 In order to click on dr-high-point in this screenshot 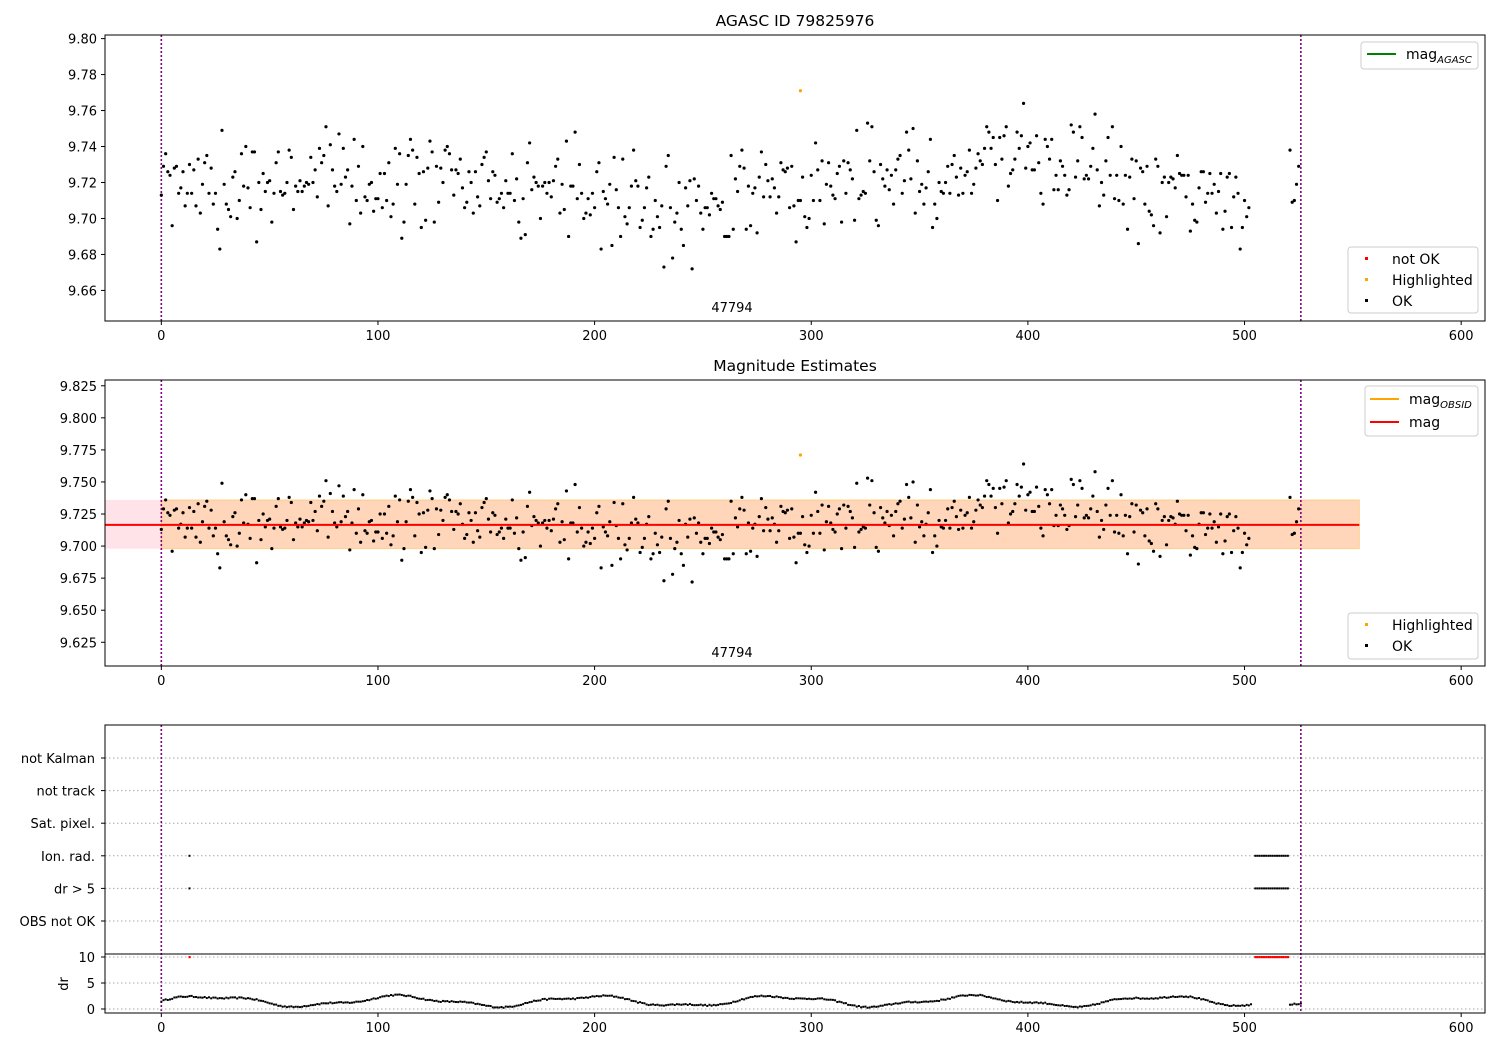, I will do `click(1264, 957)`.